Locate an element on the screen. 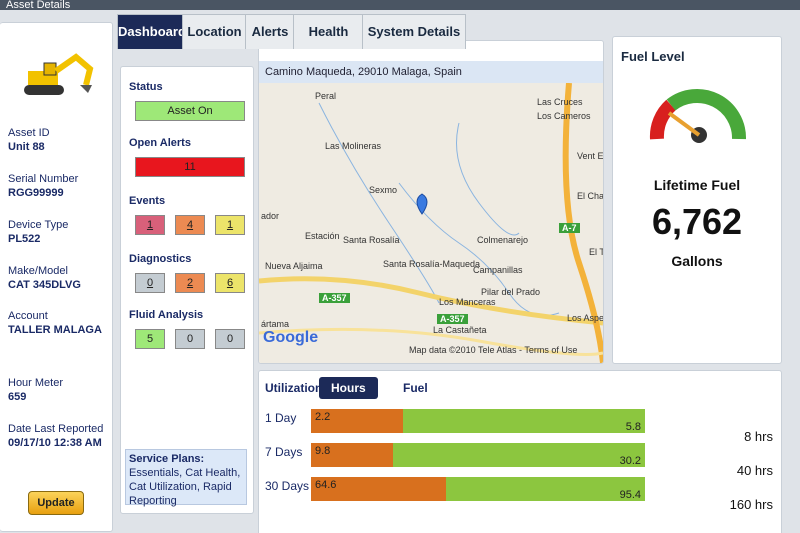 The width and height of the screenshot is (800, 533). asset-icon is located at coordinates (59, 74).